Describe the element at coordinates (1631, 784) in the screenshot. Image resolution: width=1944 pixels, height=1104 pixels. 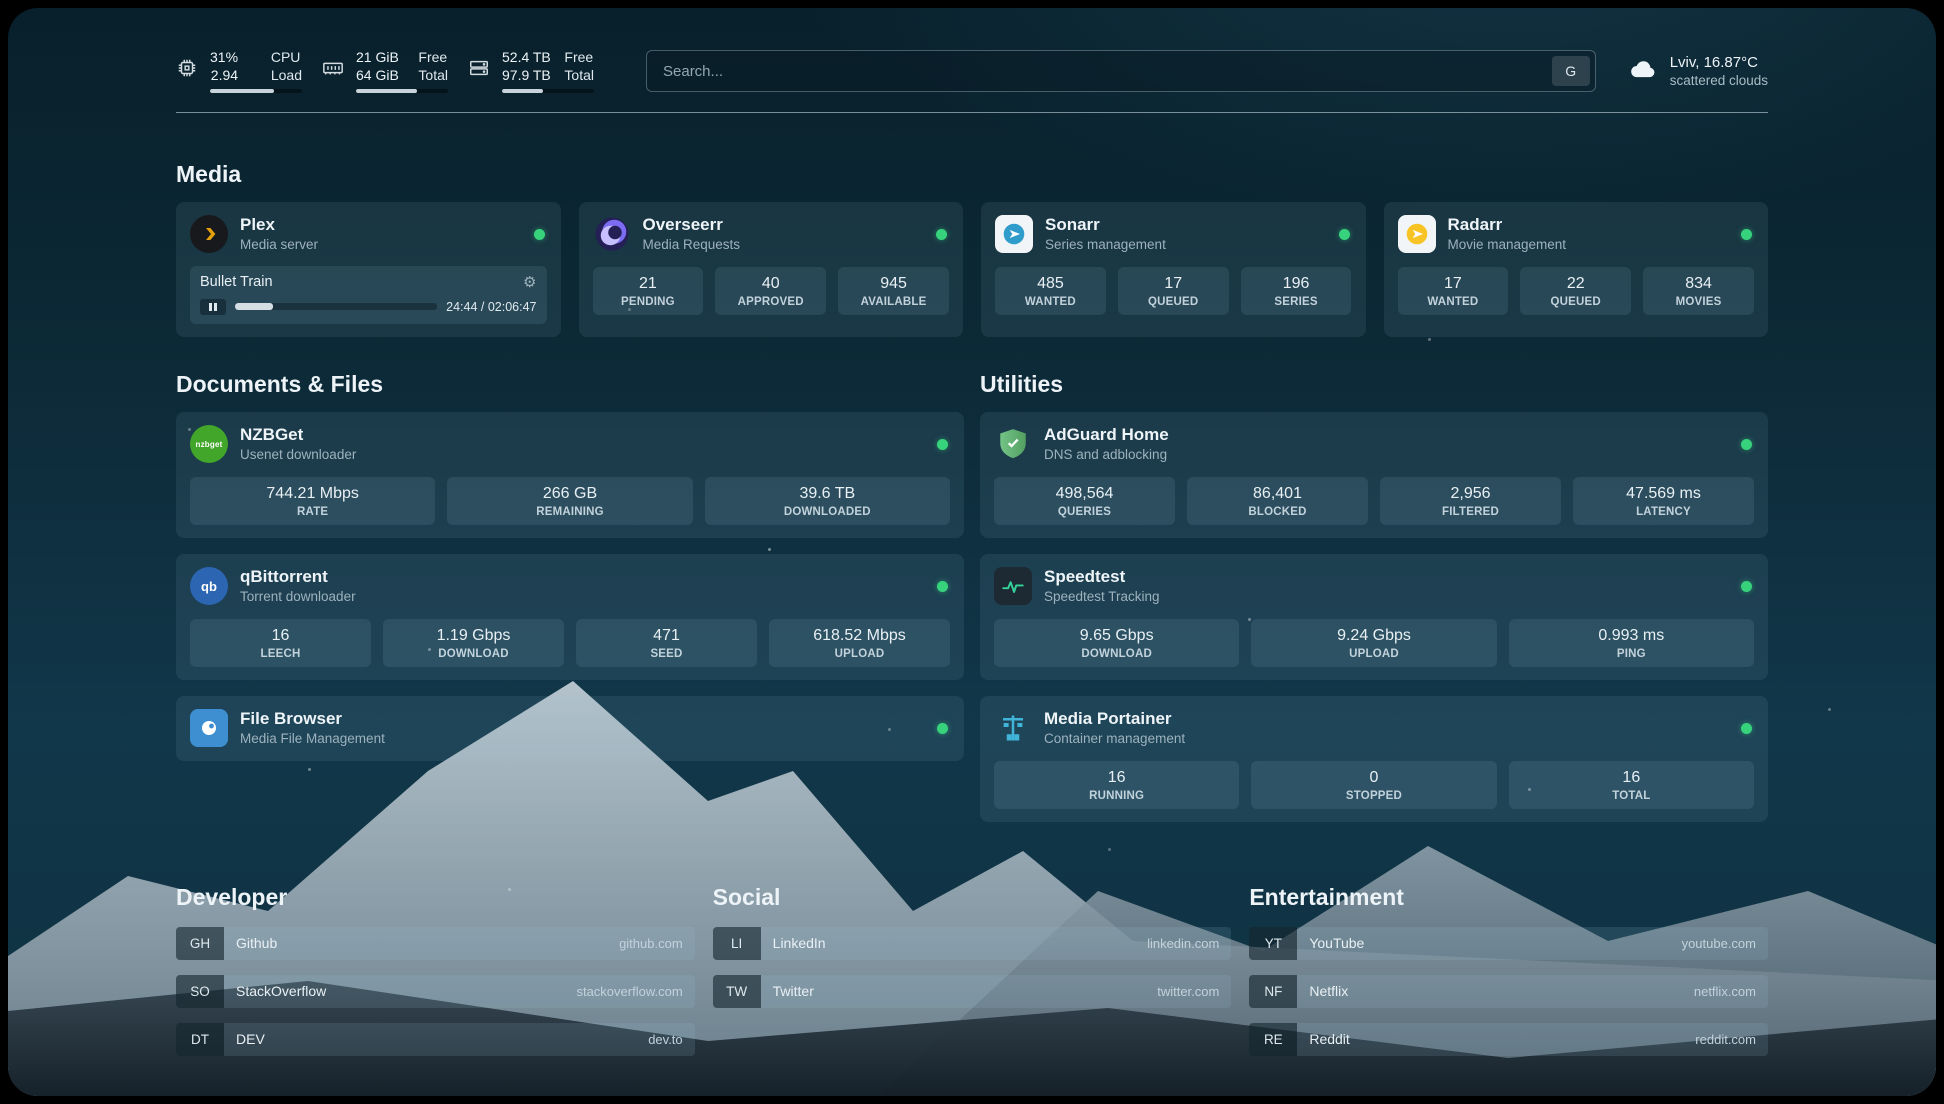
I see `stat-total: 16 TOTAL` at that location.